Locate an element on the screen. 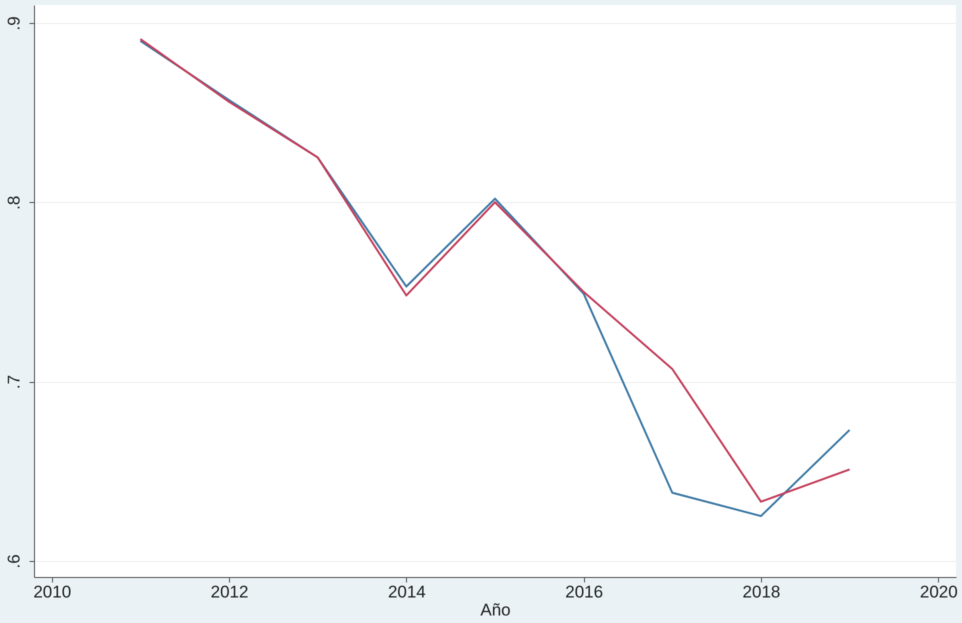 The image size is (962, 623). x-tick-label: 2010 is located at coordinates (52, 592).